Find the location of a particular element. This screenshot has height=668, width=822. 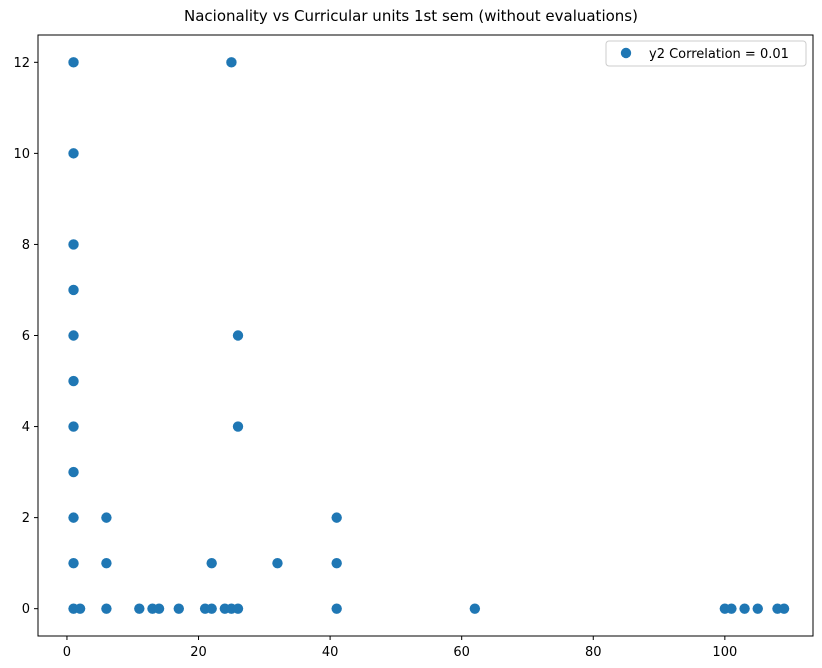

x-axis: 0 20 40 60 80 100 is located at coordinates (400, 648).